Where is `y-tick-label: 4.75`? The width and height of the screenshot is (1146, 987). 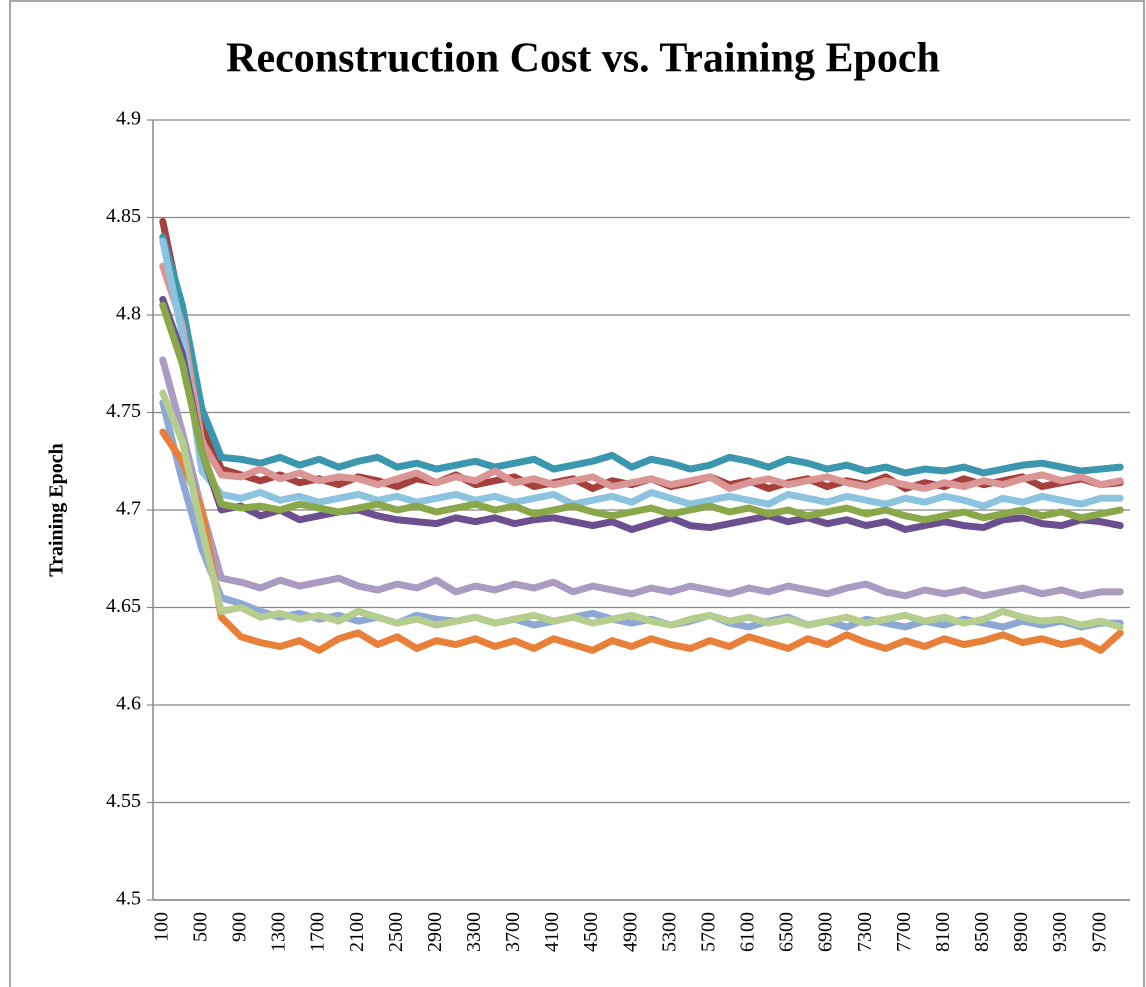 y-tick-label: 4.75 is located at coordinates (123, 411).